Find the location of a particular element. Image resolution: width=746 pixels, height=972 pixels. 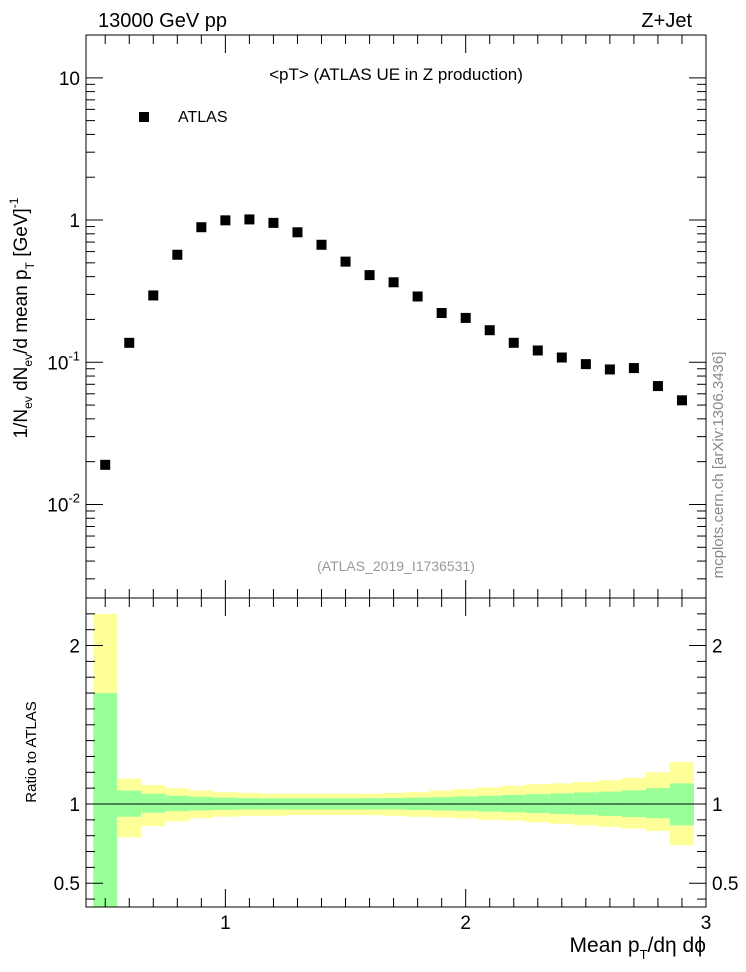

ratio-y-tick-label-right: 0.5 is located at coordinates (725, 884).